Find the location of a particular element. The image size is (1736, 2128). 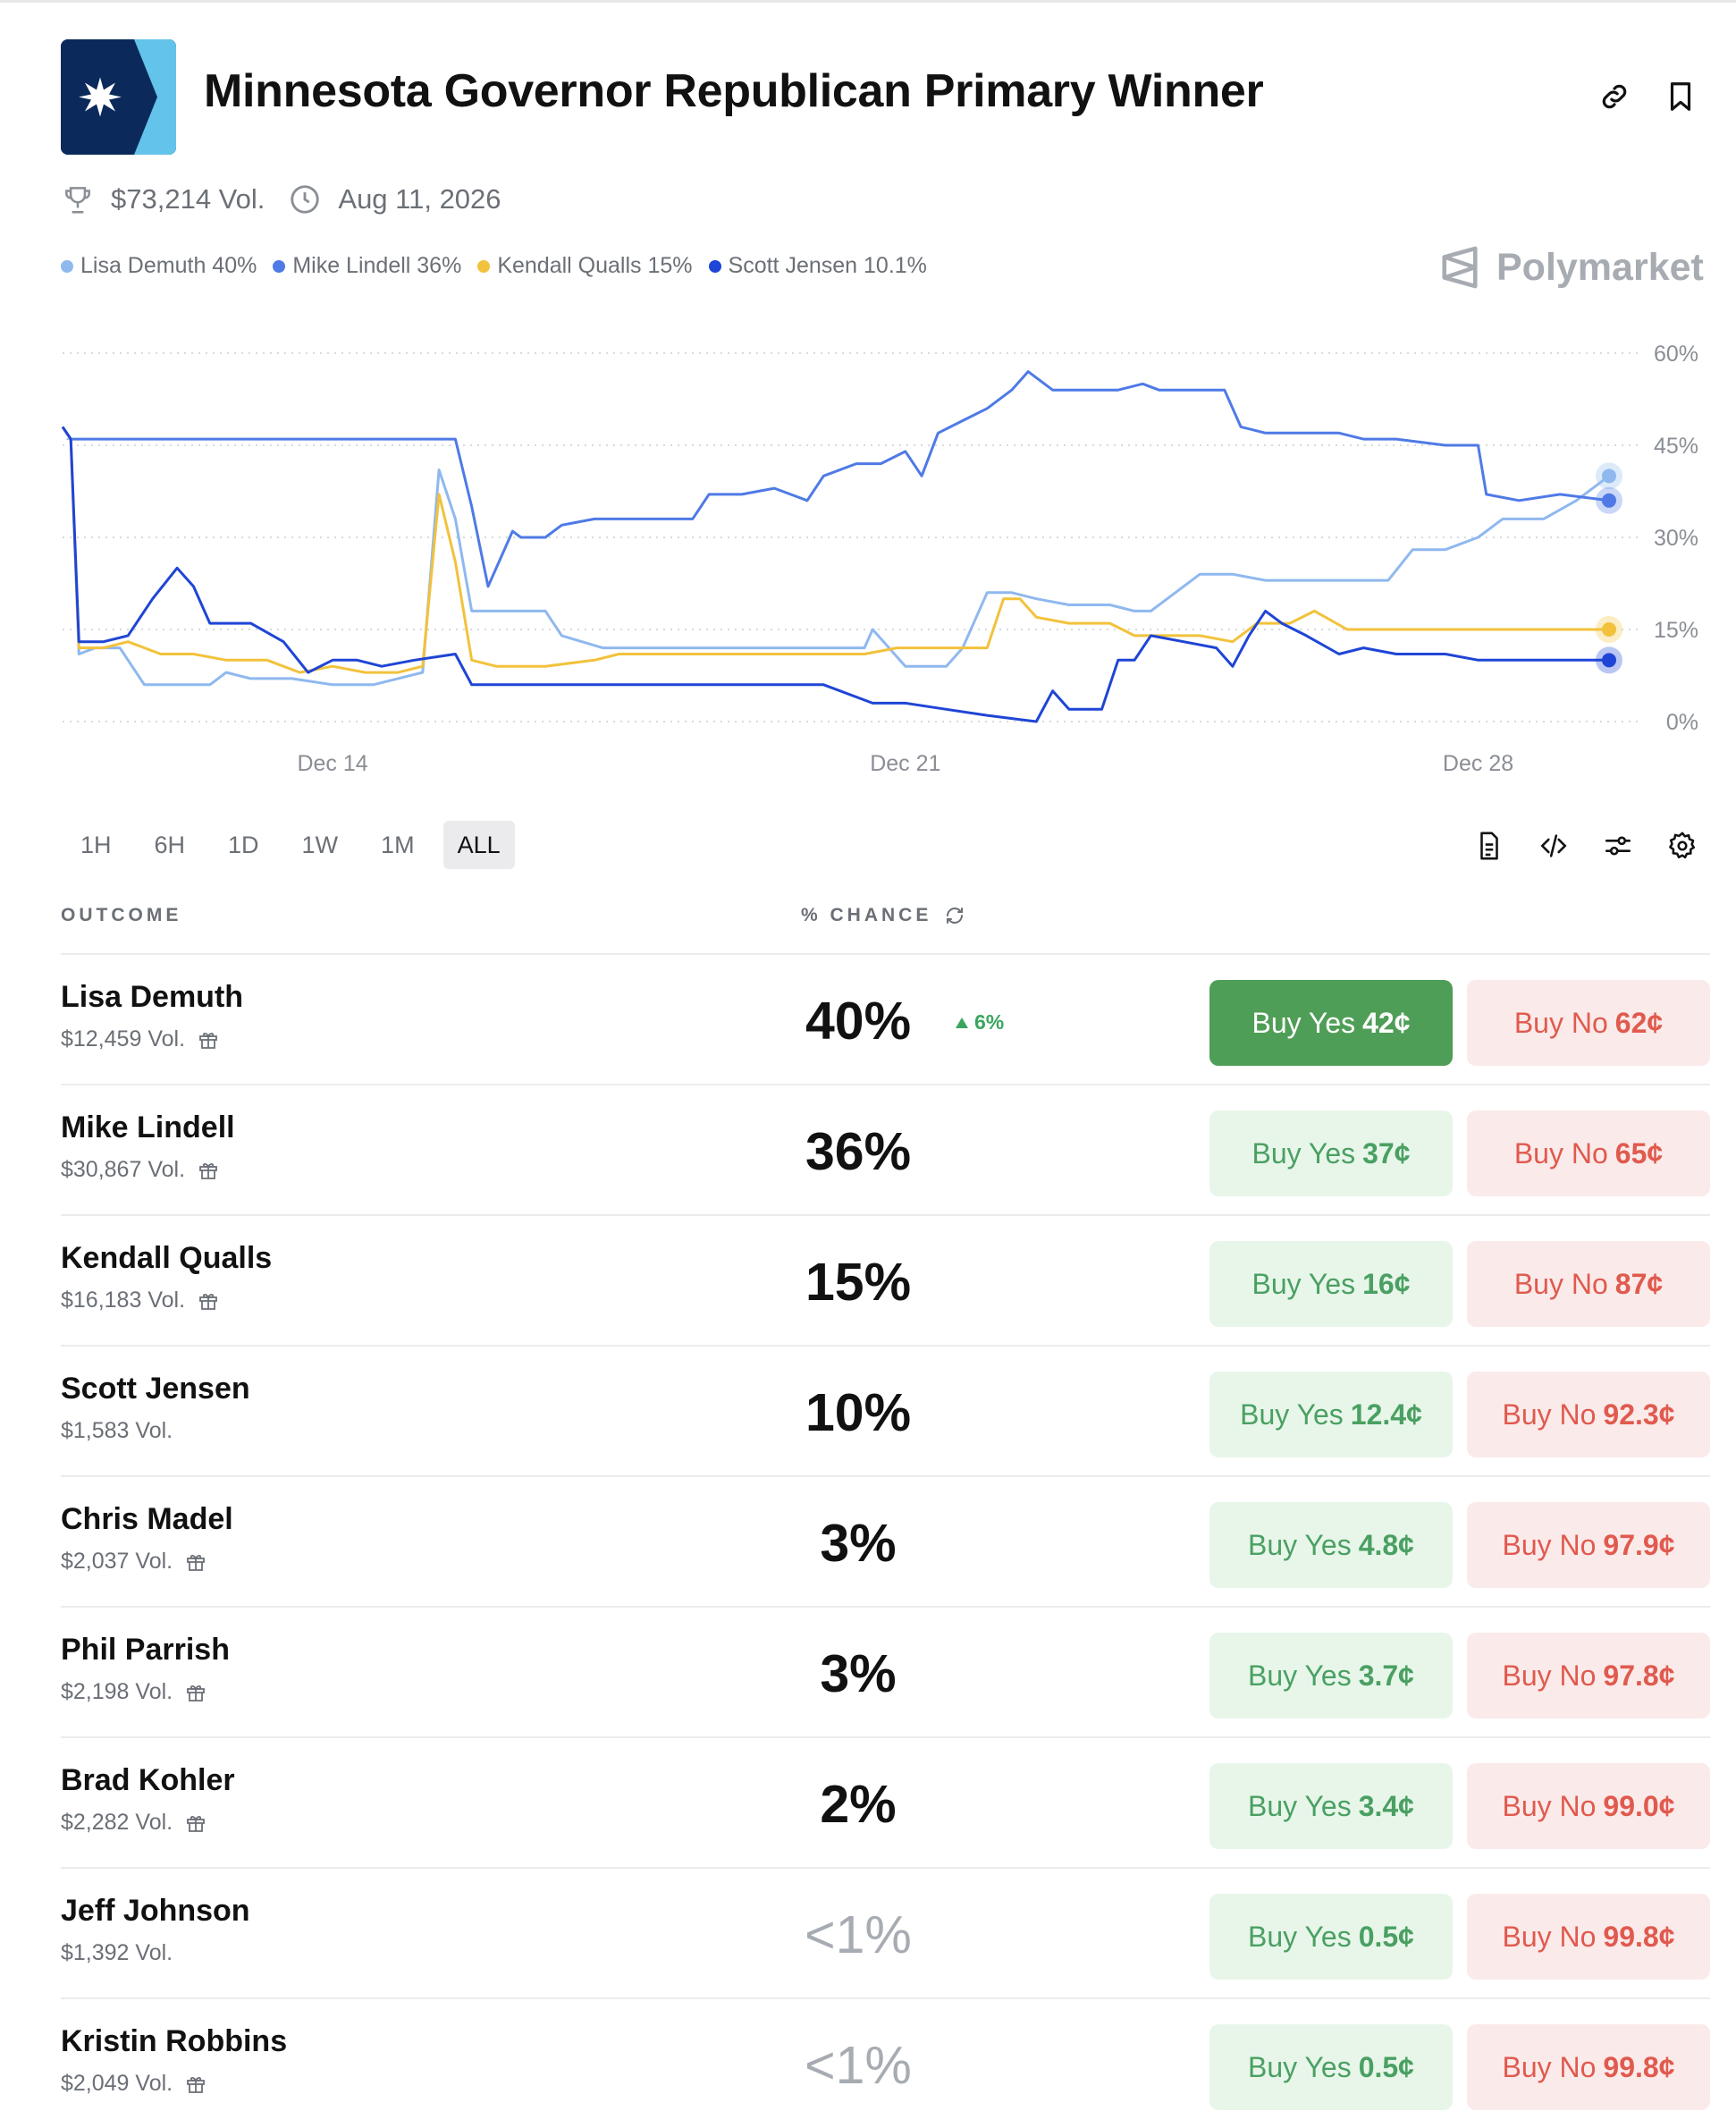

outcome-volume: $16,183 Vol. is located at coordinates (140, 1301).